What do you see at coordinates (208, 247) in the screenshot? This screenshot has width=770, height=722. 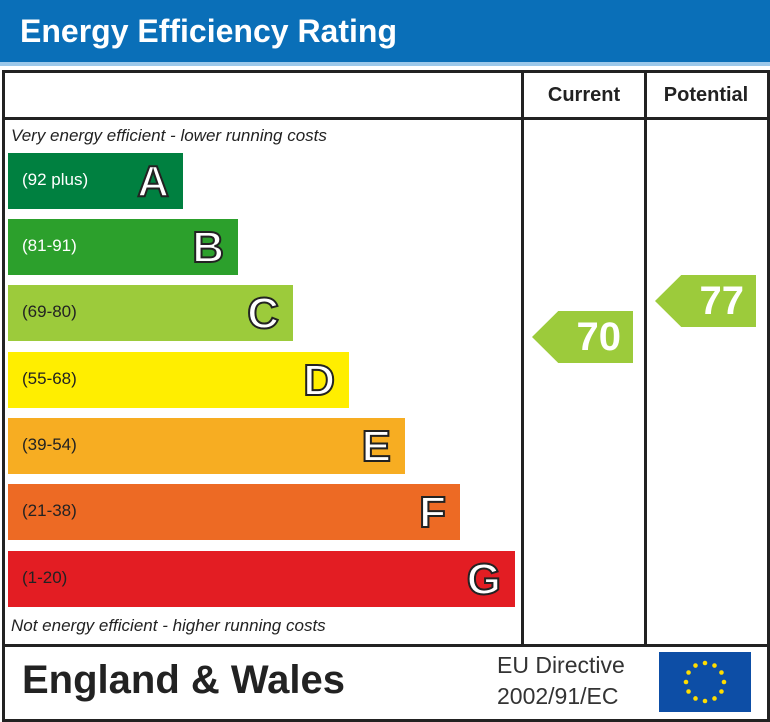 I see `band-letter: B` at bounding box center [208, 247].